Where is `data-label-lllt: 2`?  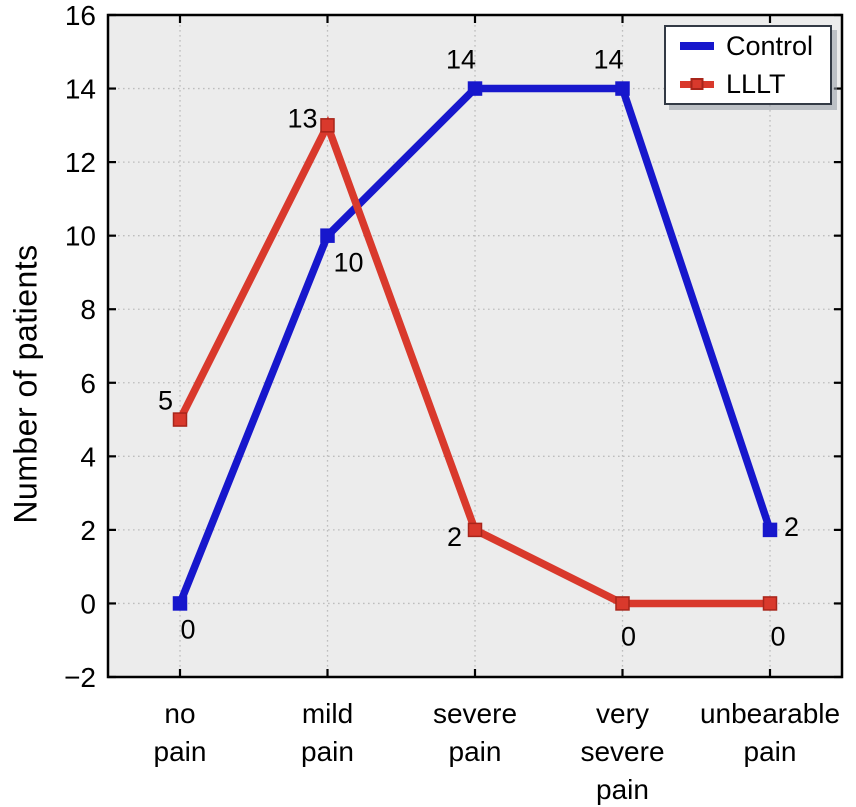
data-label-lllt: 2 is located at coordinates (454, 537).